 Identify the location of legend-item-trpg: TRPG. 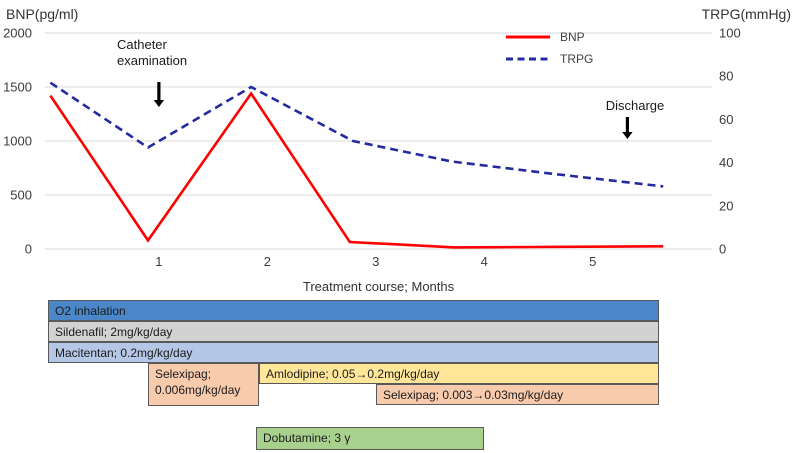
(549, 59).